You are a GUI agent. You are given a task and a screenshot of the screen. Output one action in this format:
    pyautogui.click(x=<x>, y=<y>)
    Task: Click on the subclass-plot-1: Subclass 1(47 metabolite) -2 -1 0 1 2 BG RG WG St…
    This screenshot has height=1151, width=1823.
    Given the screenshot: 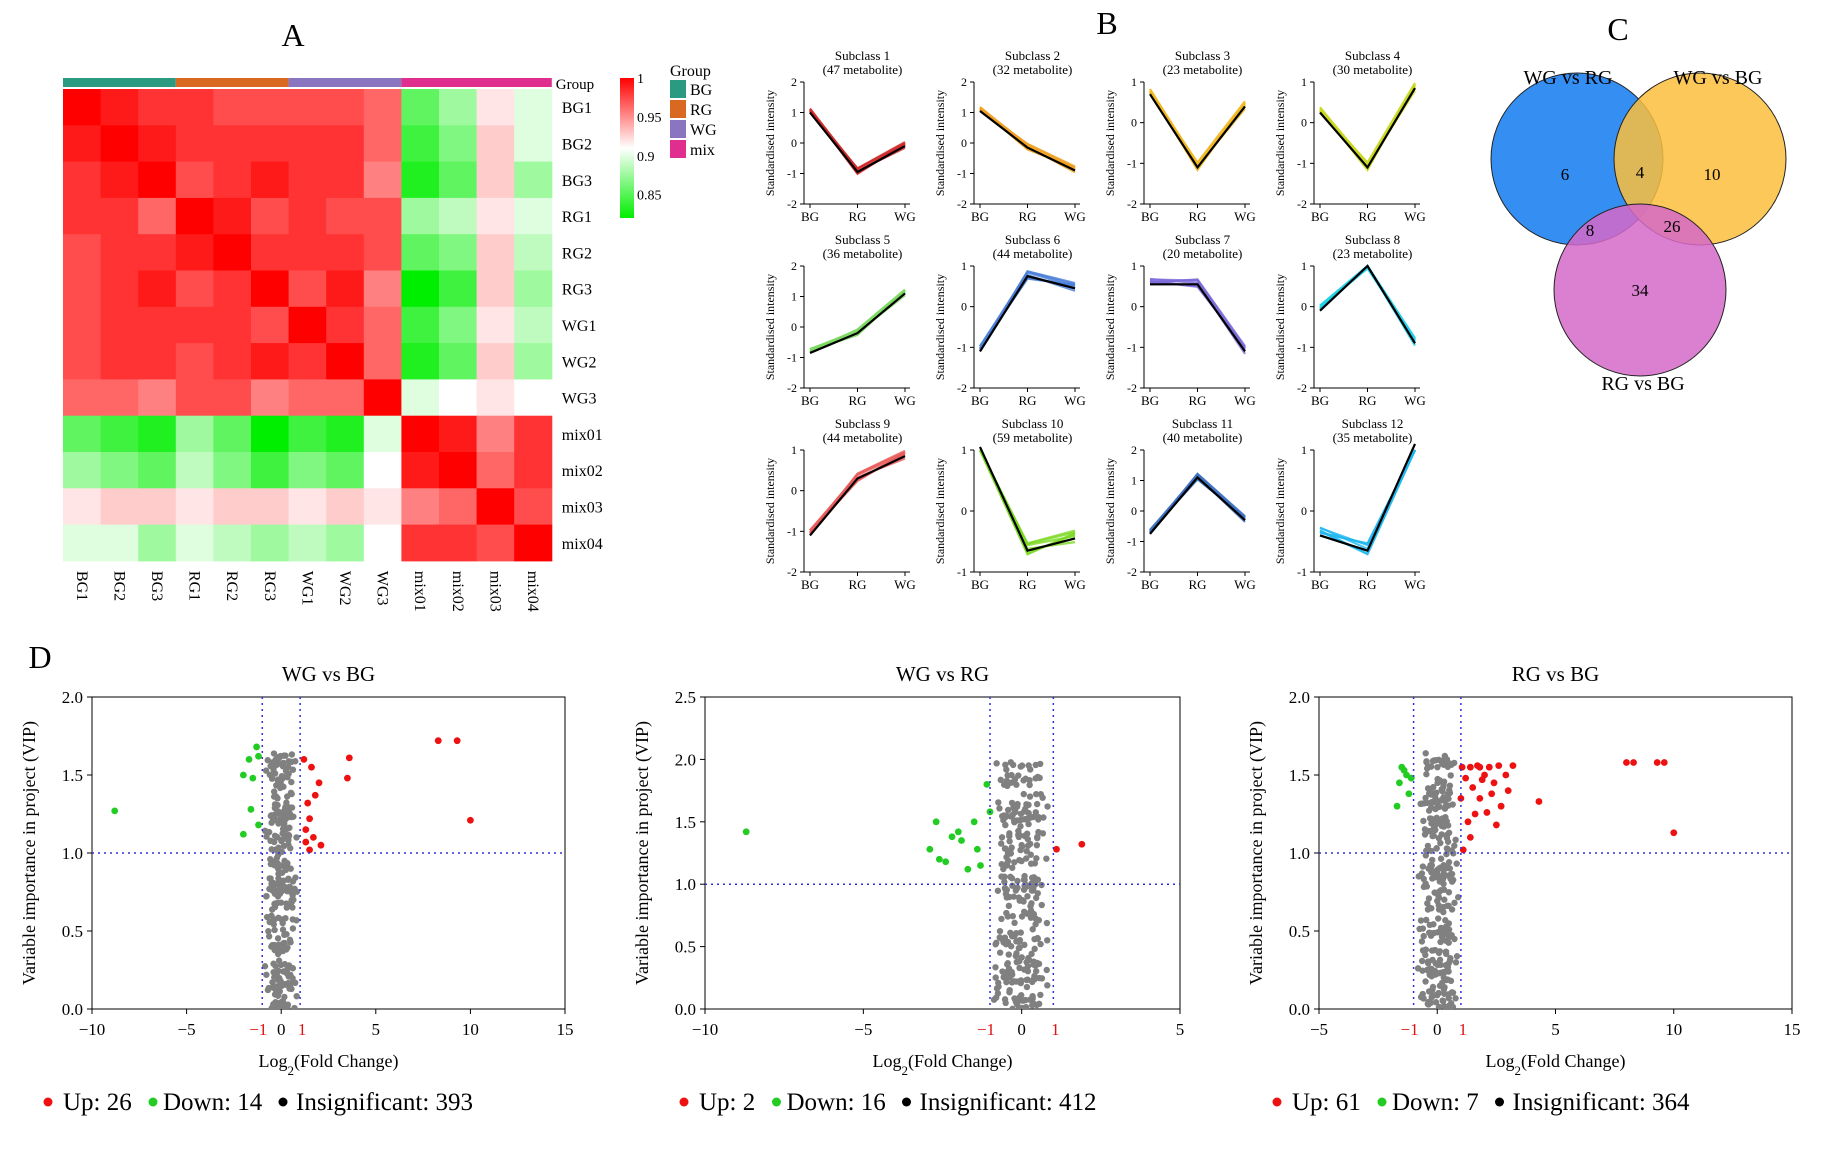 What is the action you would take?
    pyautogui.click(x=839, y=136)
    